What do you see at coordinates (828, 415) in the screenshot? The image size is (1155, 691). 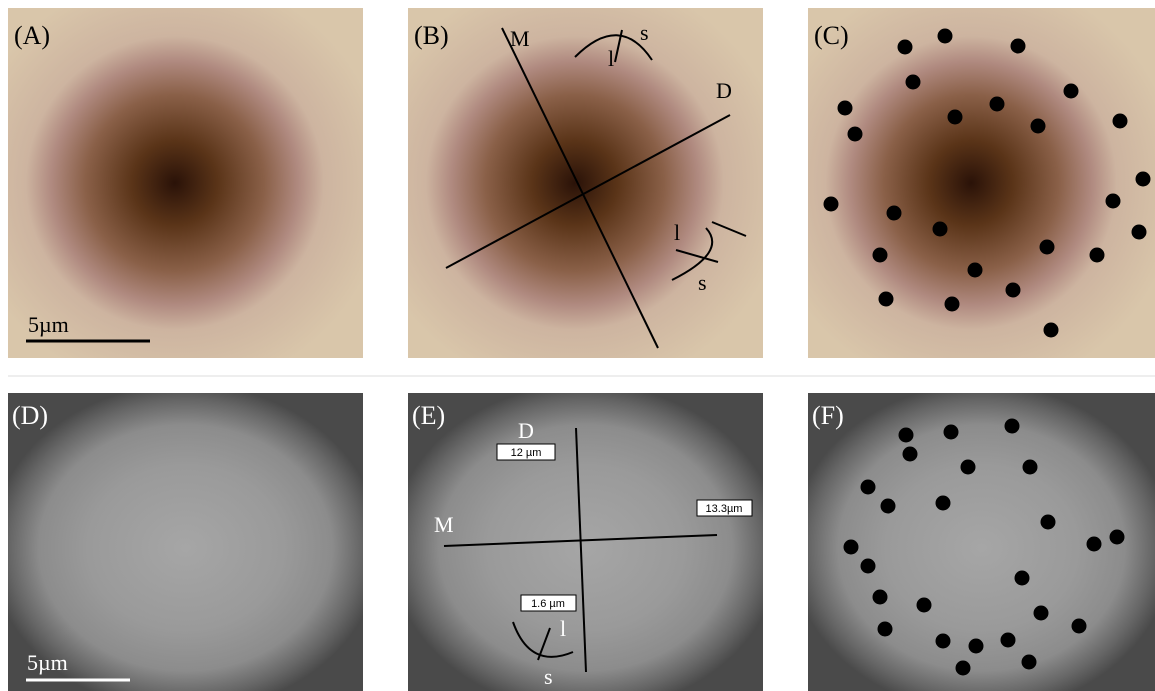 I see `panel-label: (F)` at bounding box center [828, 415].